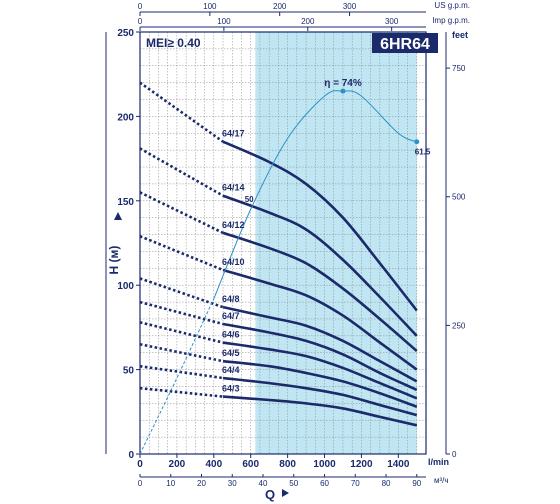  Describe the element at coordinates (181, 172) in the screenshot. I see `curve-64-14-dashed` at that location.